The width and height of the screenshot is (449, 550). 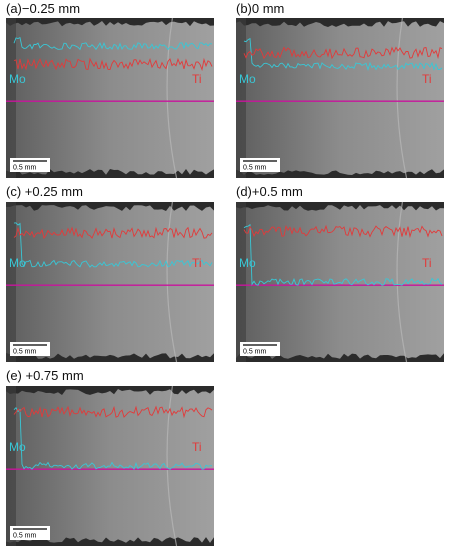 I want to click on micrograph-e: Mo Ti 0.5 mm, so click(x=110, y=466).